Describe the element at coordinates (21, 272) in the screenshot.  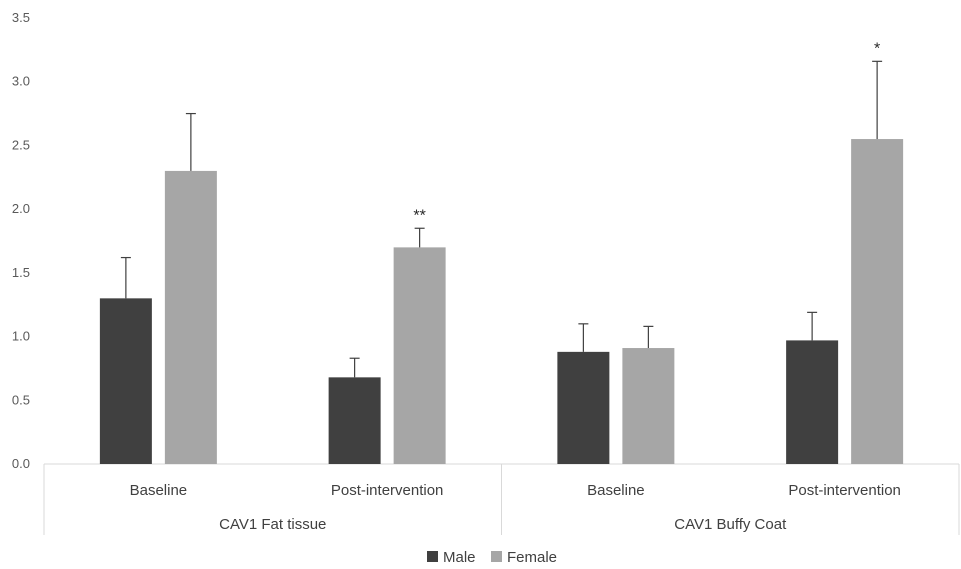
I see `y-tick-label: 1.5` at that location.